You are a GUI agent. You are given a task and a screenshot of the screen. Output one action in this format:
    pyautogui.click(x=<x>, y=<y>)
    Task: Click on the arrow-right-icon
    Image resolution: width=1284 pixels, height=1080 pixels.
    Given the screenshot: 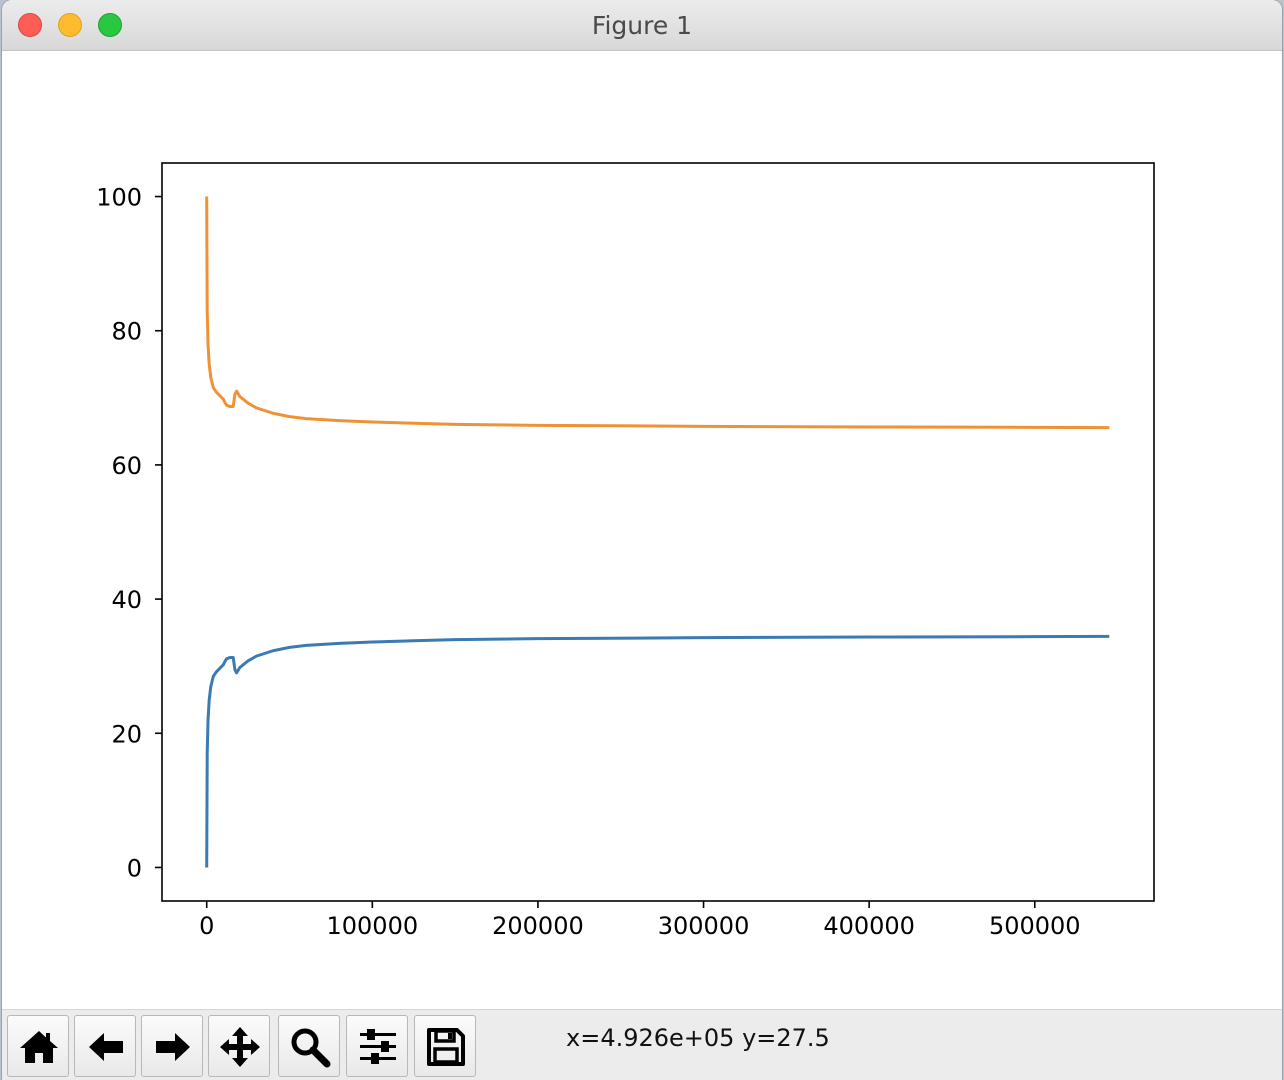 What is the action you would take?
    pyautogui.click(x=173, y=1047)
    